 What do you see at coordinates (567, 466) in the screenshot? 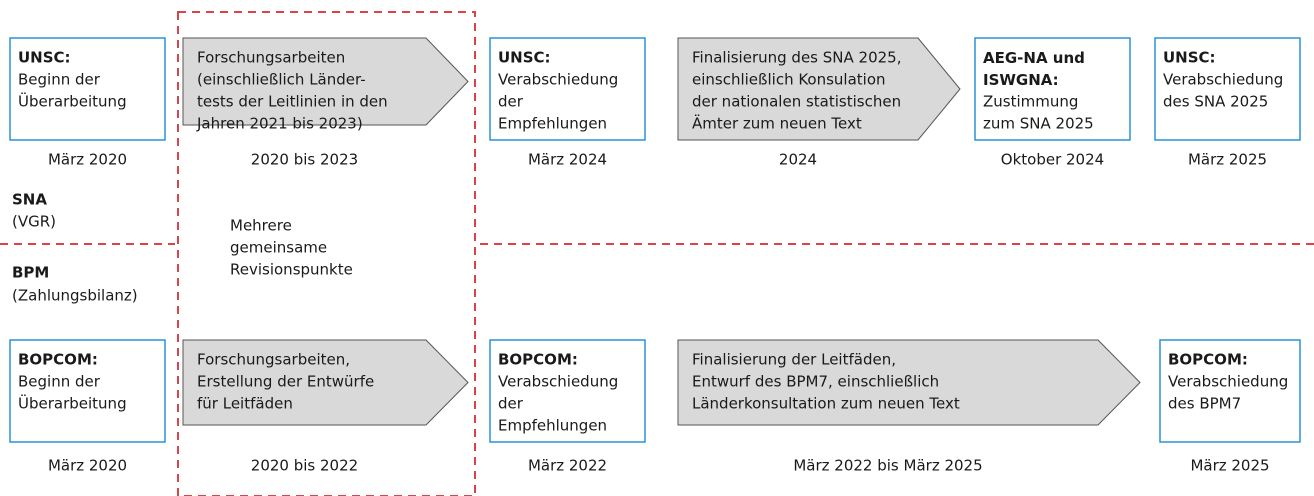
I see `step-date: März 2022` at bounding box center [567, 466].